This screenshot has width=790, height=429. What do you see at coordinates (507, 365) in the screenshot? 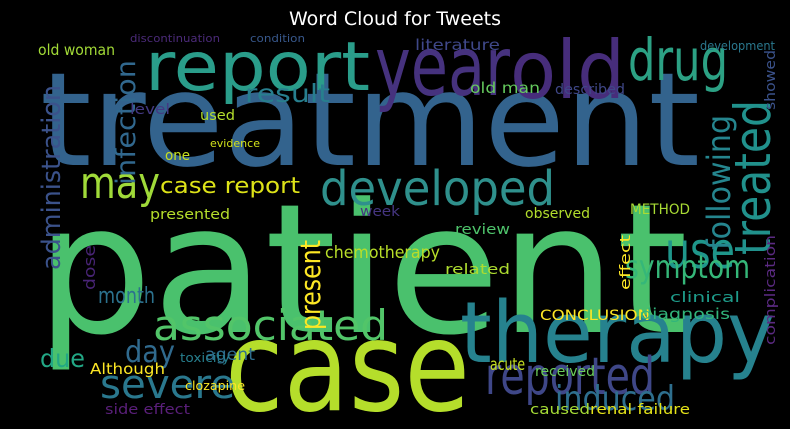
I see `word: acute` at bounding box center [507, 365].